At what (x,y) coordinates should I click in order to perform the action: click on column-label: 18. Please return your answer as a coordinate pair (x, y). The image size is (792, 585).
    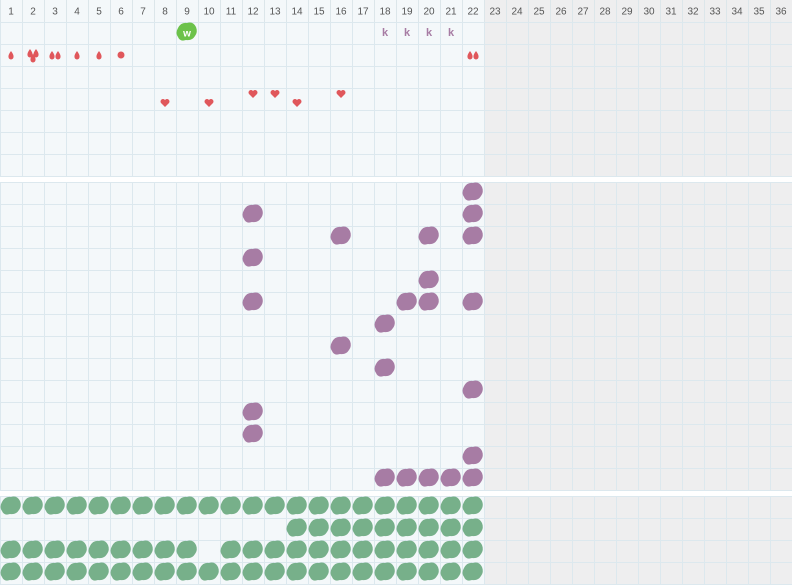
    Looking at the image, I should click on (385, 12).